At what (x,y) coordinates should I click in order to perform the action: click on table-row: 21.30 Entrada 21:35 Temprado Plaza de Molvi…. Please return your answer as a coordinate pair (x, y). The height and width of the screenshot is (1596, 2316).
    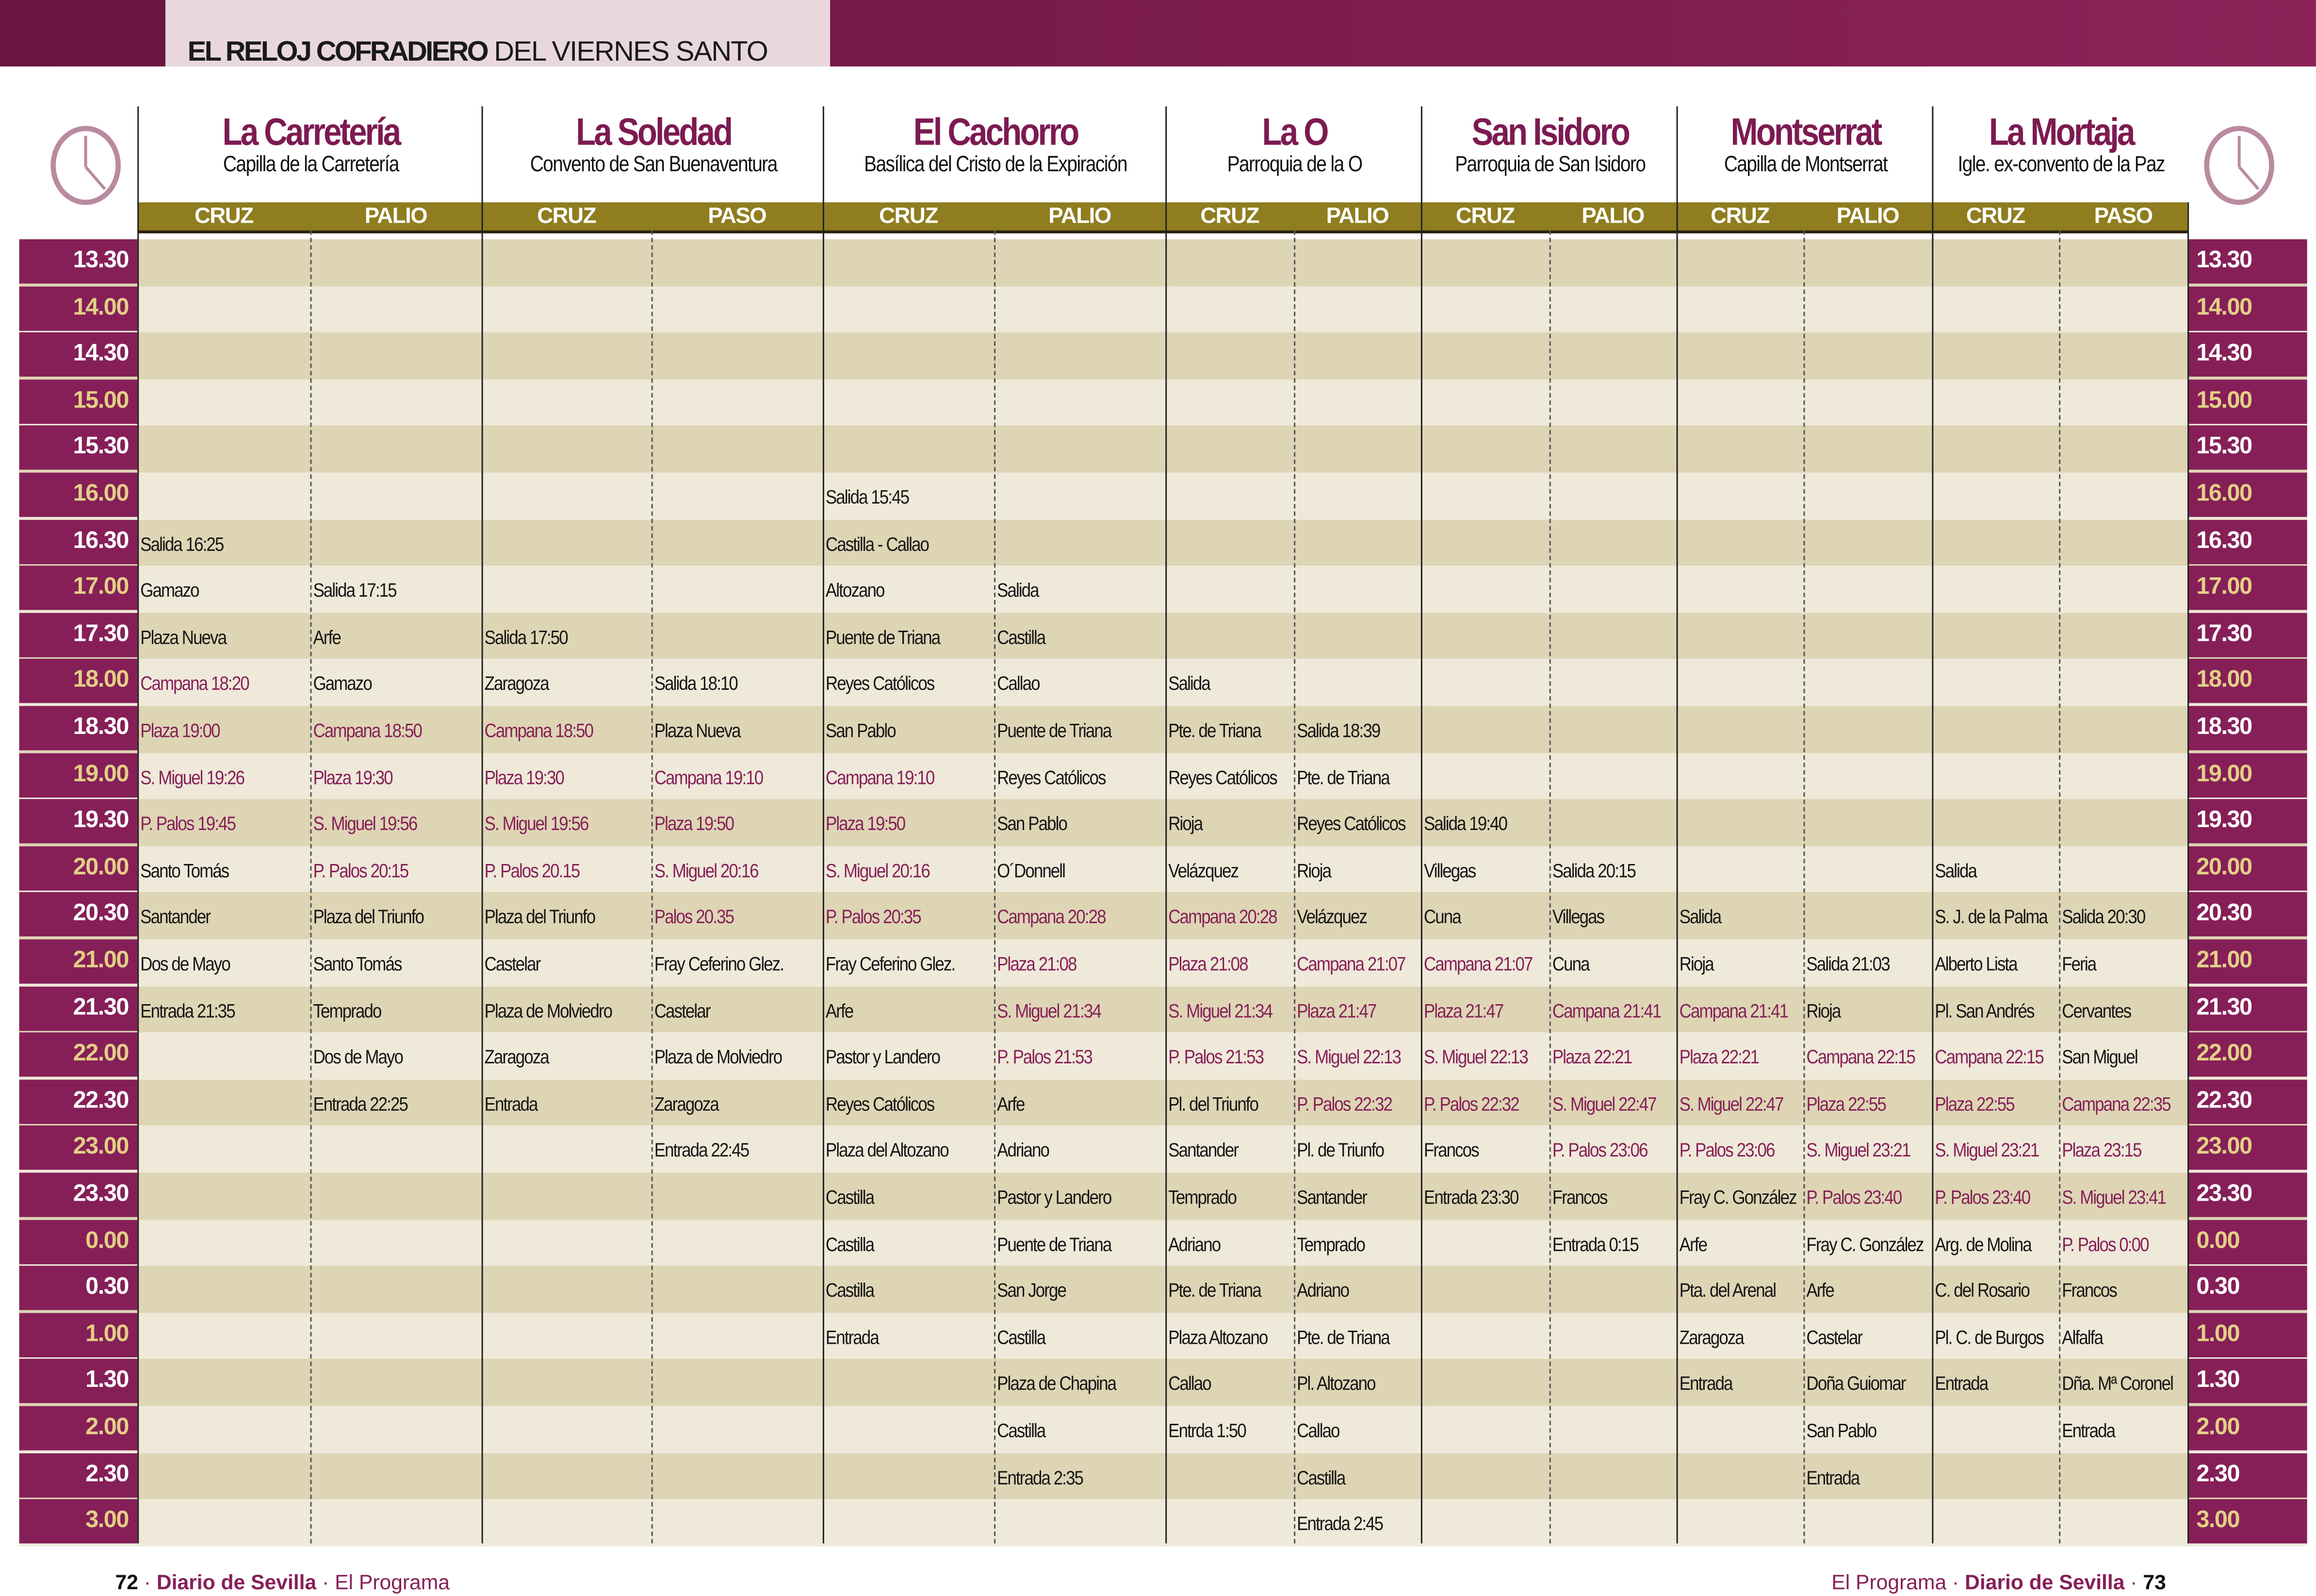
    Looking at the image, I should click on (1163, 1009).